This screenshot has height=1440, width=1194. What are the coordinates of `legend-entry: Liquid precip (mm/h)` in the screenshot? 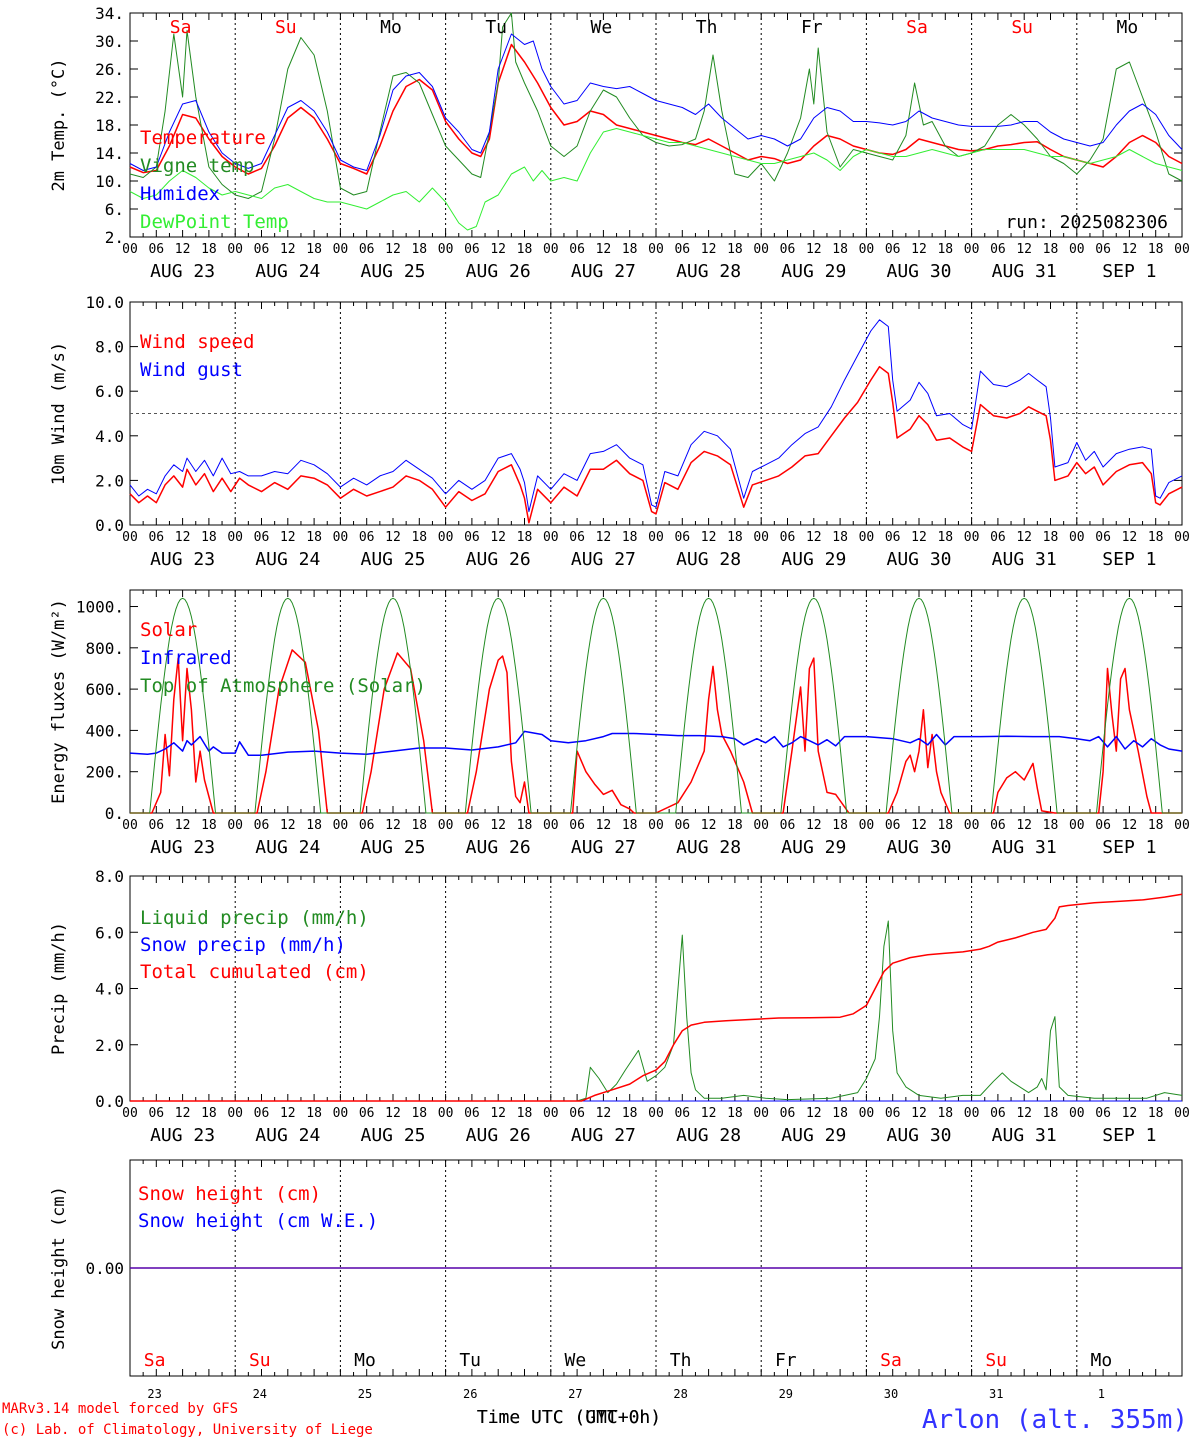 It's located at (254, 918).